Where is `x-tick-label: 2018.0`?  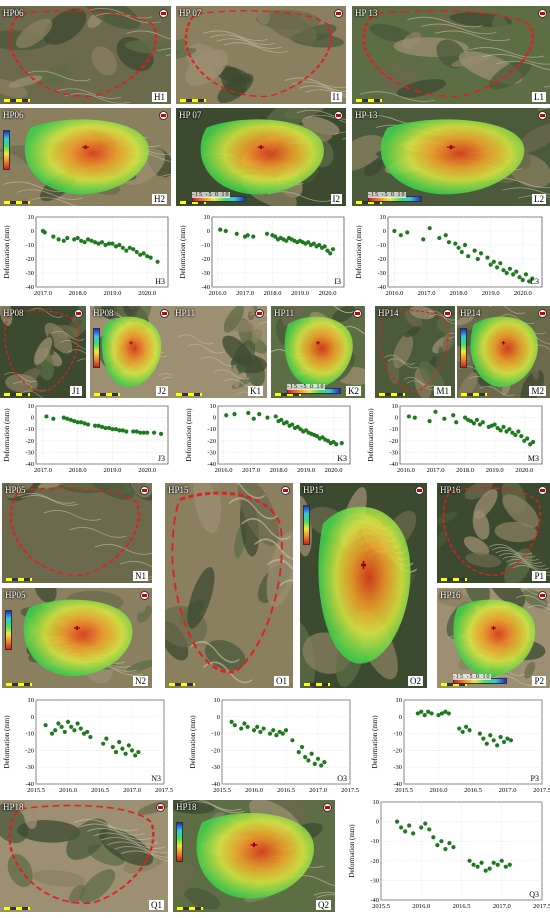 x-tick-label: 2018.0 is located at coordinates (78, 293).